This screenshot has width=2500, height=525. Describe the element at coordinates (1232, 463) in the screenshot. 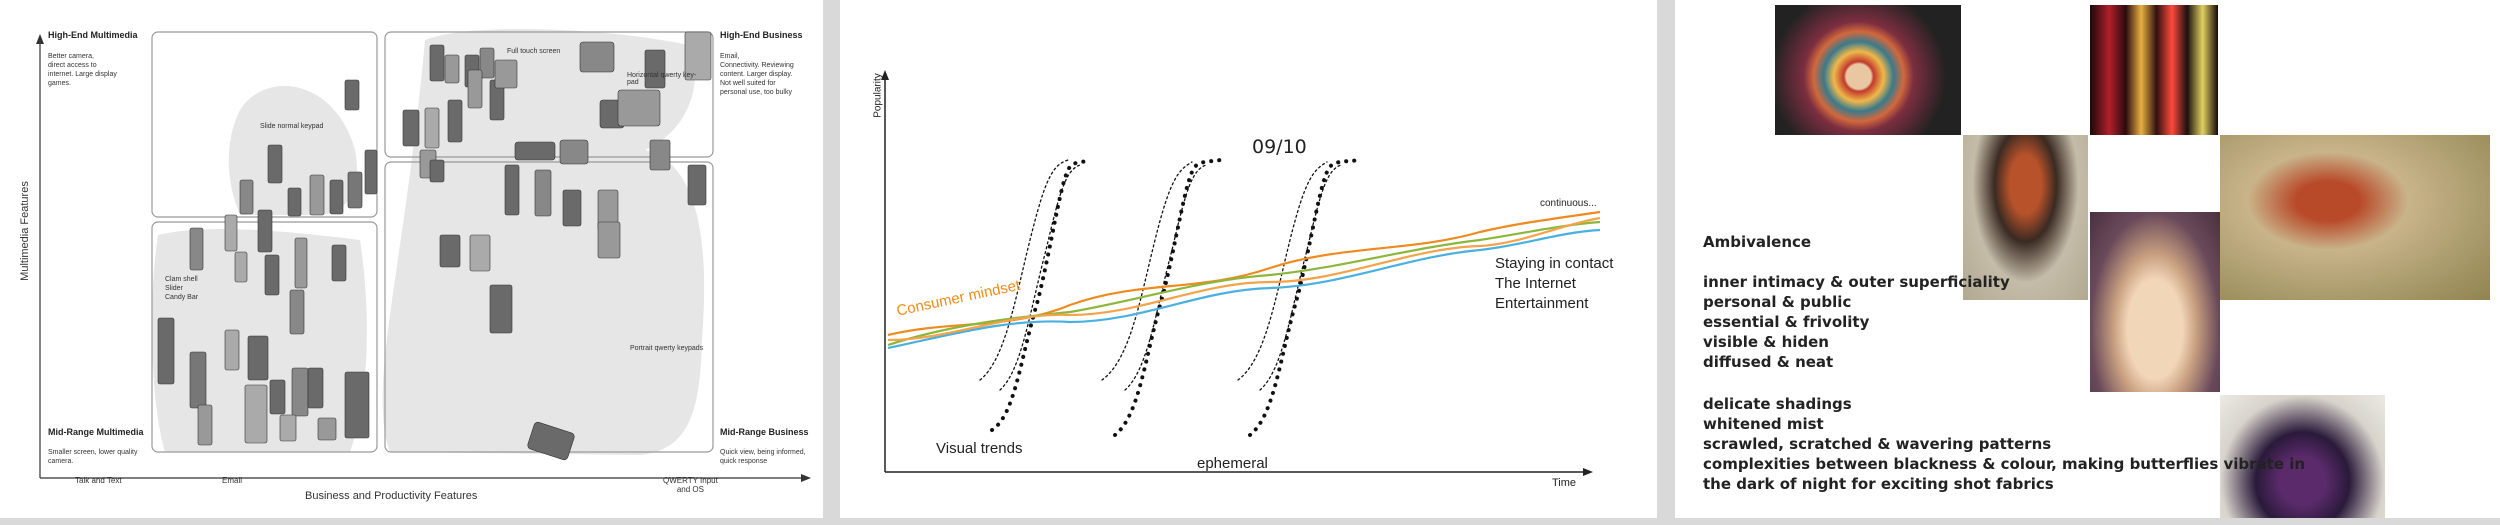

I see `ephemeral-label: ephemeral` at that location.